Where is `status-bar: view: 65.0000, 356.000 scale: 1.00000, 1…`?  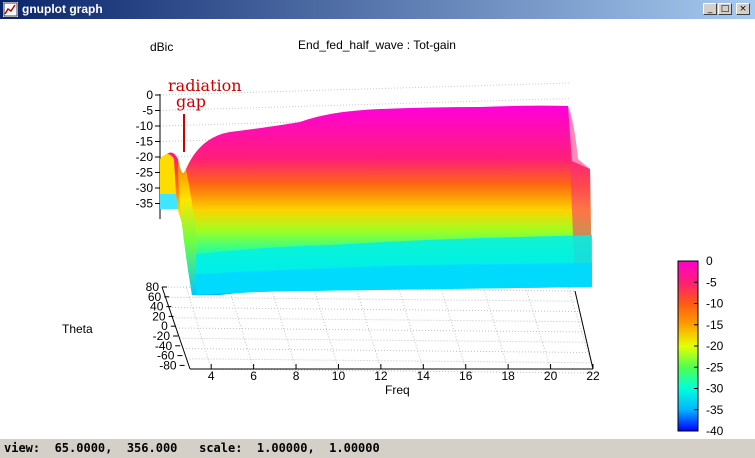 status-bar: view: 65.0000, 356.000 scale: 1.00000, 1… is located at coordinates (377, 448).